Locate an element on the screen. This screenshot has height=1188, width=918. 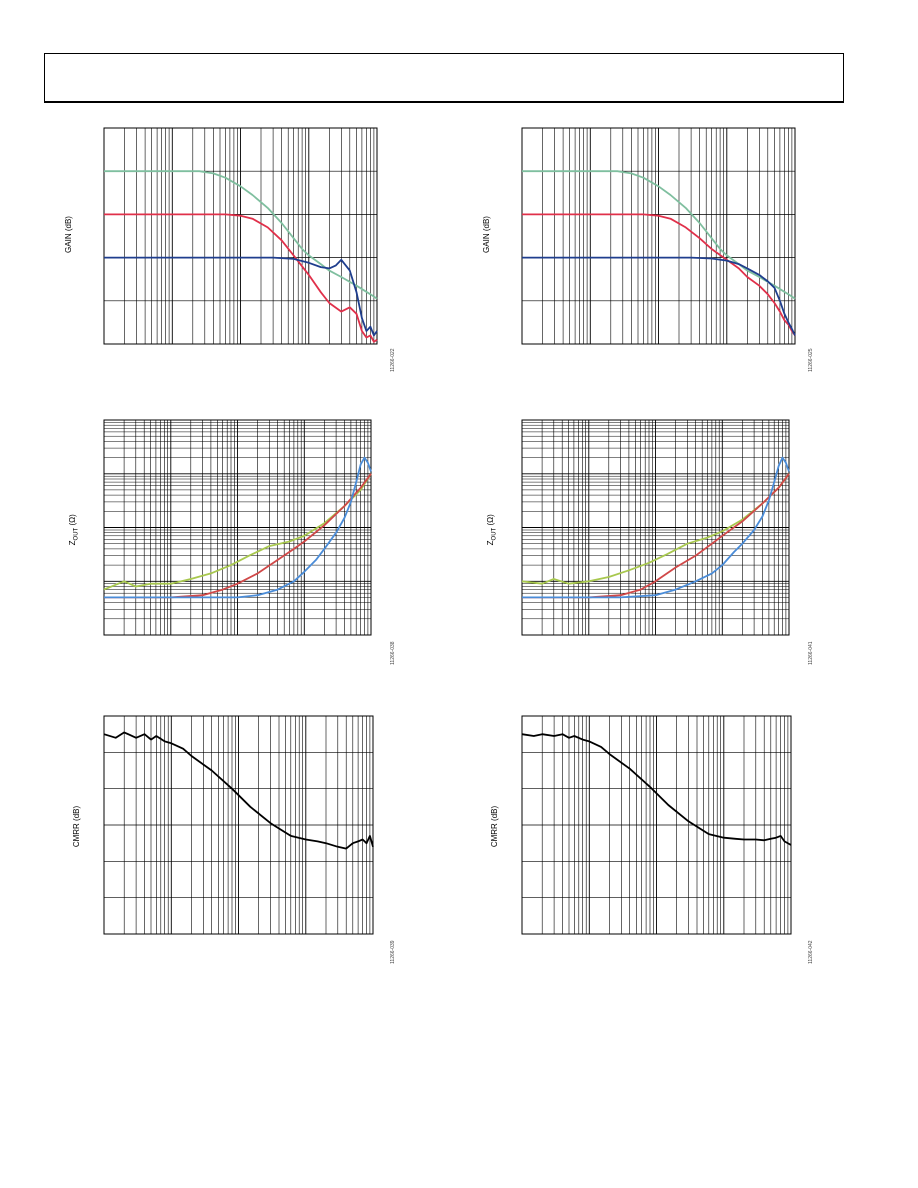
cmrr-left-ylabel: CMRR (dB) is located at coordinates (77, 826).